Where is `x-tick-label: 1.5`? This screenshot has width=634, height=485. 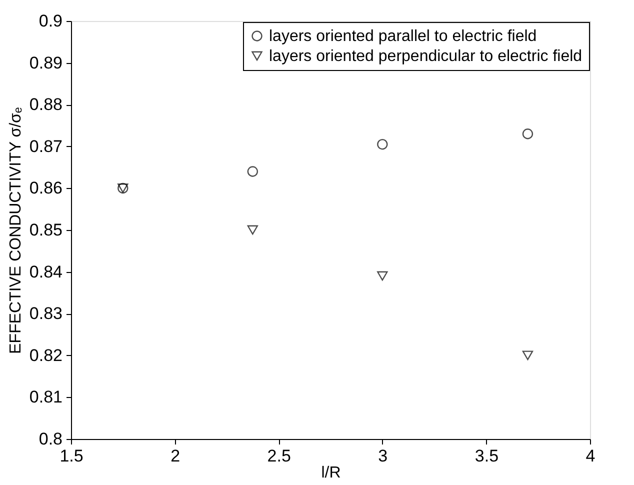
x-tick-label: 1.5 is located at coordinates (72, 456).